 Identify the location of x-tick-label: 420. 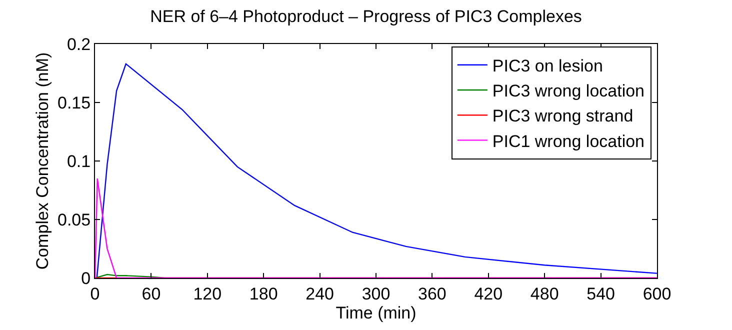
(488, 294).